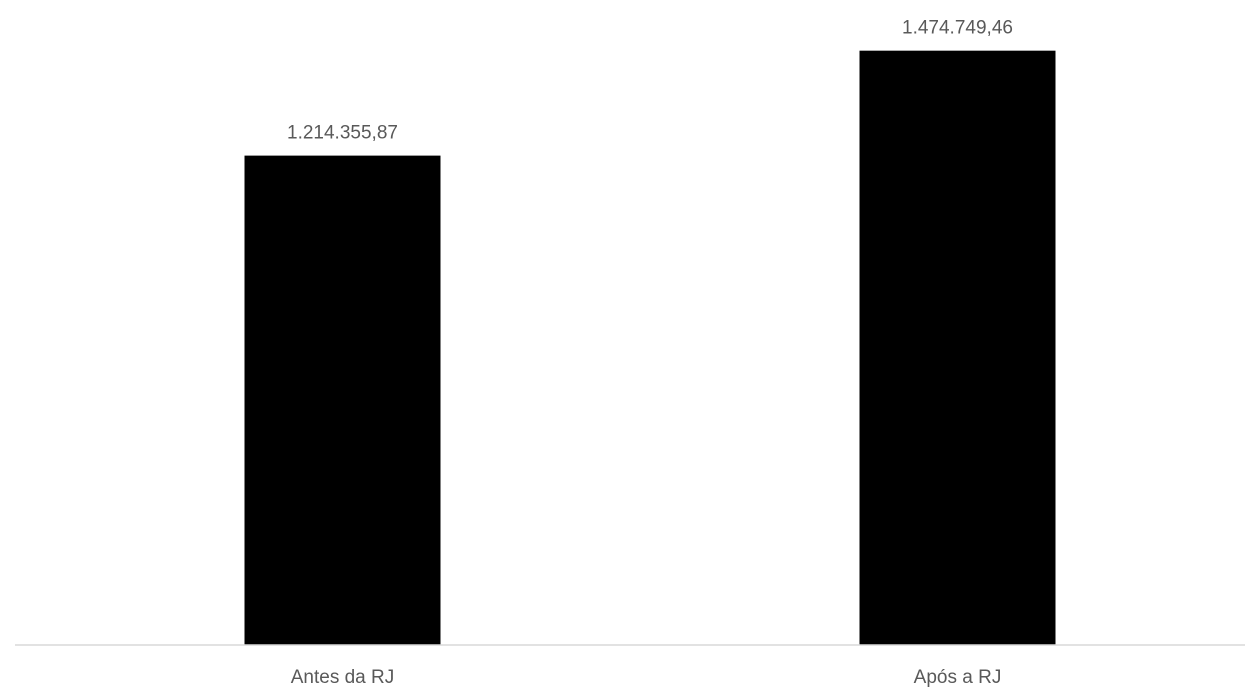 The width and height of the screenshot is (1255, 691). Describe the element at coordinates (650, 81) in the screenshot. I see `data-labels-group: 1.214.355,87 1.474.749,46` at that location.